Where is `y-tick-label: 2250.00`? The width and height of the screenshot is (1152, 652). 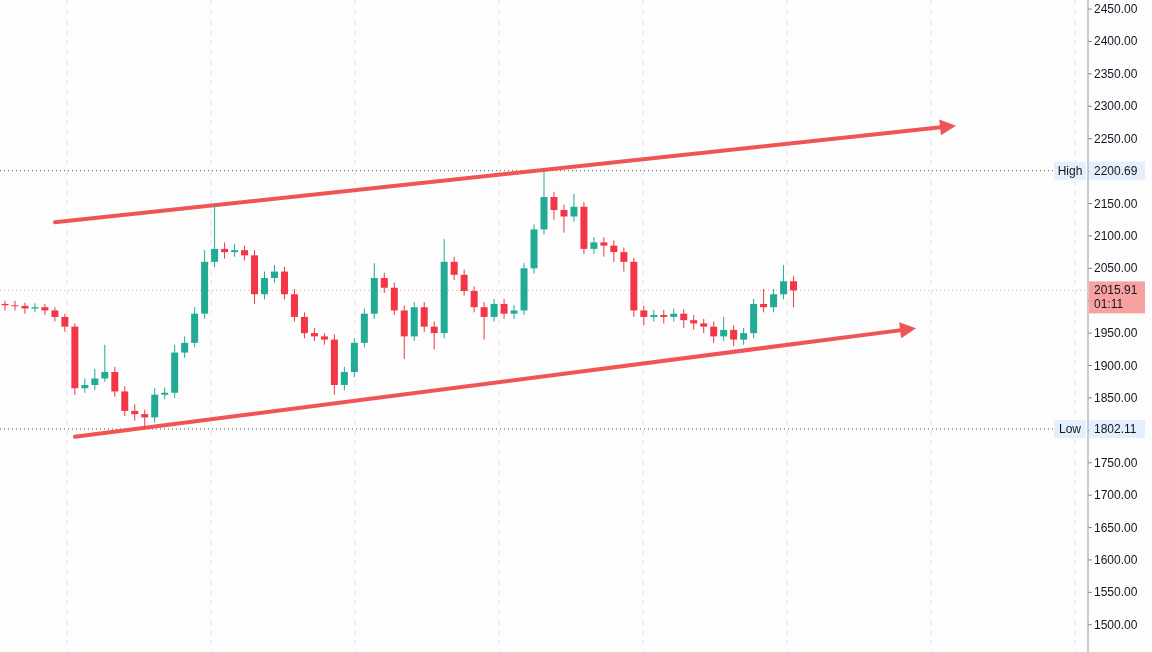 y-tick-label: 2250.00 is located at coordinates (1116, 138).